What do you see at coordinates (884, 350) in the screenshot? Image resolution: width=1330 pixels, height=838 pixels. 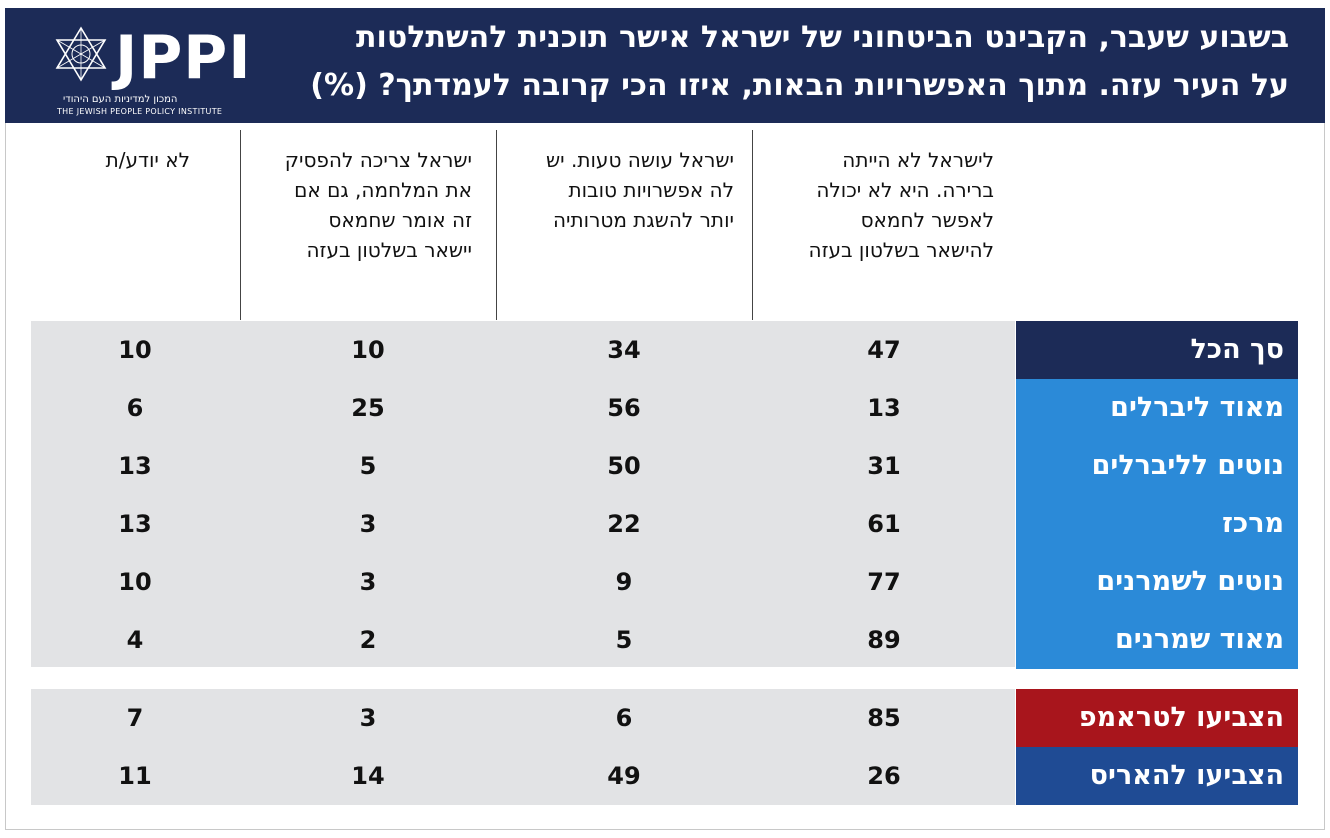 I see `table-cell-value: 47` at bounding box center [884, 350].